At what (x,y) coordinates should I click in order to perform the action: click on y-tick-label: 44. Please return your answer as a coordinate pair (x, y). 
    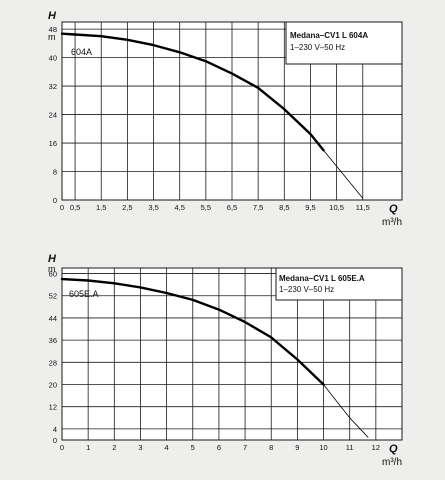
    Looking at the image, I should click on (53, 318).